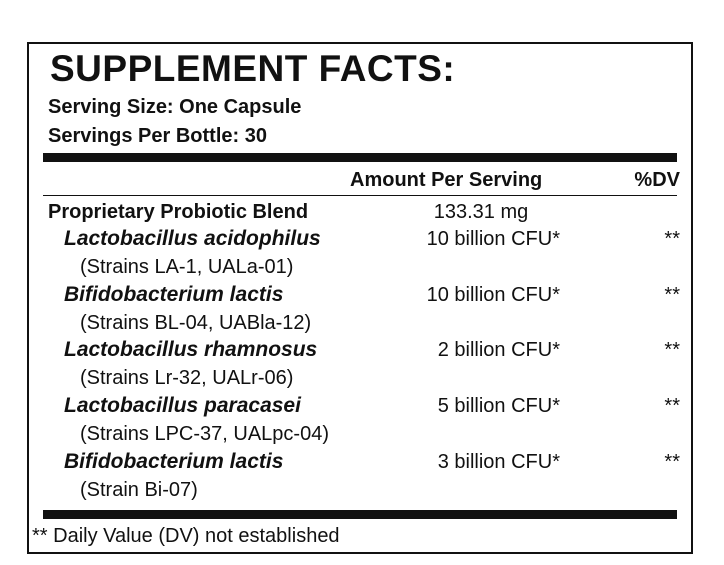 The image size is (724, 565). What do you see at coordinates (446, 180) in the screenshot?
I see `amount-column-header: Amount Per Serving` at bounding box center [446, 180].